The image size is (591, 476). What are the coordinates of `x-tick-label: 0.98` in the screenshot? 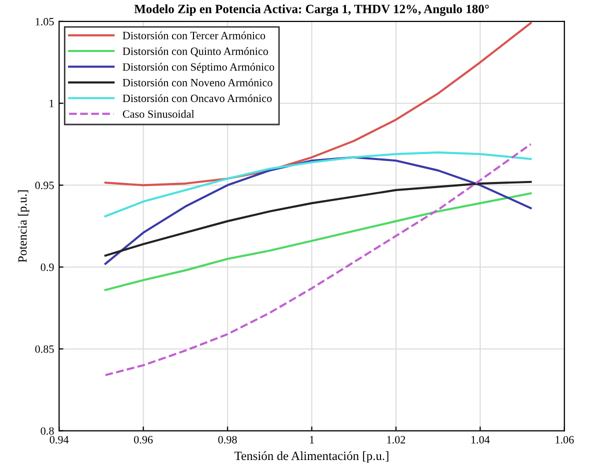 It's located at (227, 440).